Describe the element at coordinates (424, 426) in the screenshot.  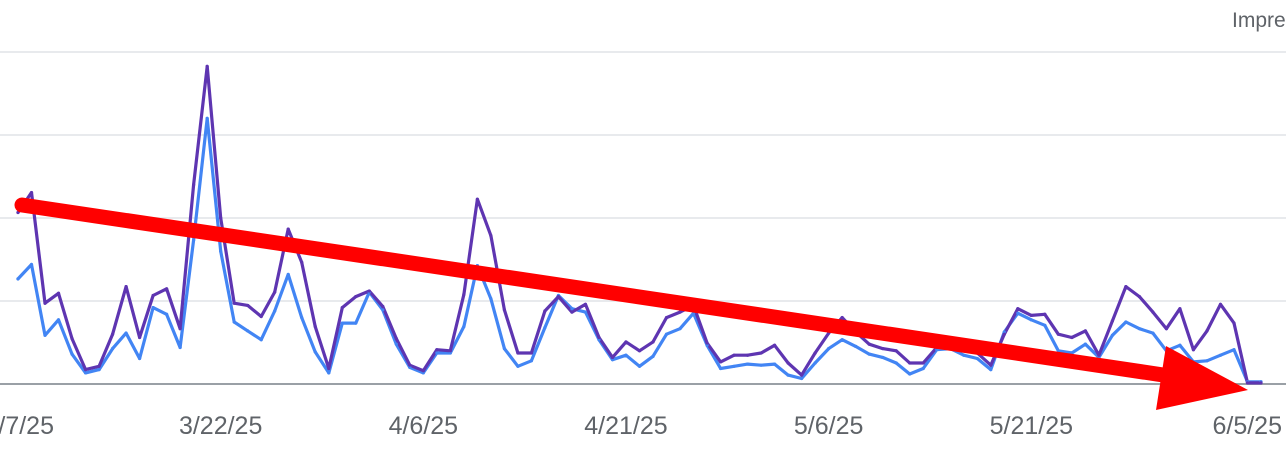
I see `x-tick-label: 4/6/25` at that location.